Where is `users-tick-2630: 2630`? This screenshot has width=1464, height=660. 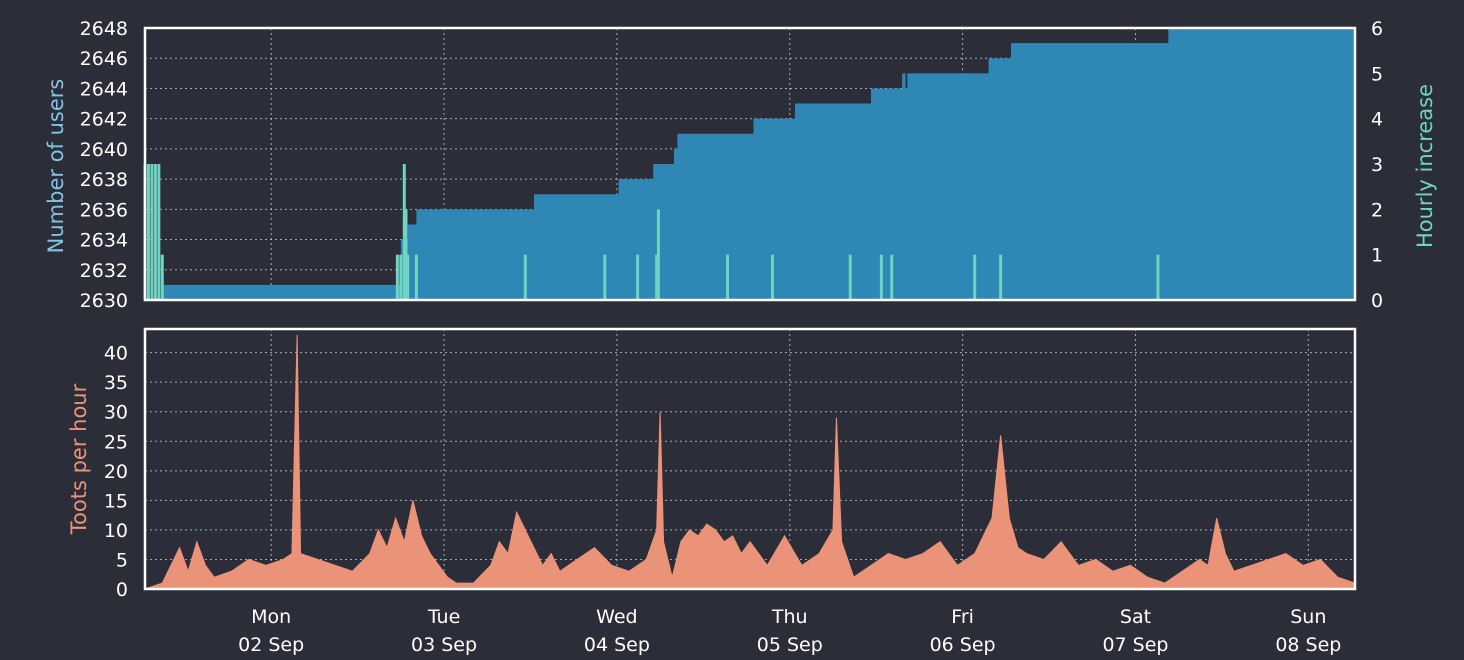
users-tick-2630: 2630 is located at coordinates (104, 301).